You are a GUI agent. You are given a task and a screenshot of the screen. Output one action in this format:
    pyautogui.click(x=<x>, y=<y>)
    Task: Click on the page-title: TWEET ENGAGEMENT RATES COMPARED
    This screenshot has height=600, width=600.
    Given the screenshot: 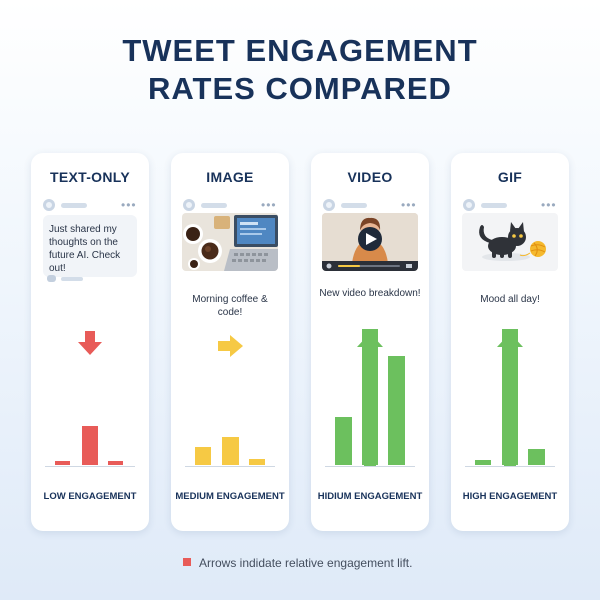 What is the action you would take?
    pyautogui.click(x=300, y=70)
    